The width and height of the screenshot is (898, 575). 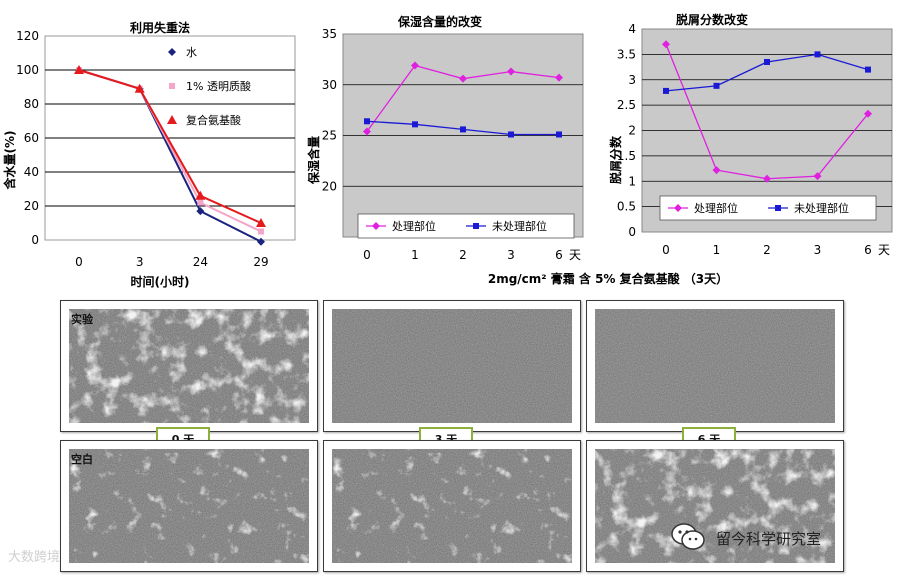 I want to click on chart1-y-ticks: 0 20 40 60 80 100 120, so click(x=27, y=138).